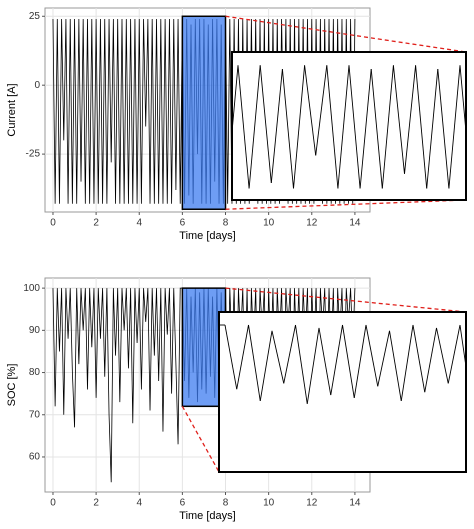 This screenshot has height=529, width=474. I want to click on y-tick-label: 90, so click(35, 330).